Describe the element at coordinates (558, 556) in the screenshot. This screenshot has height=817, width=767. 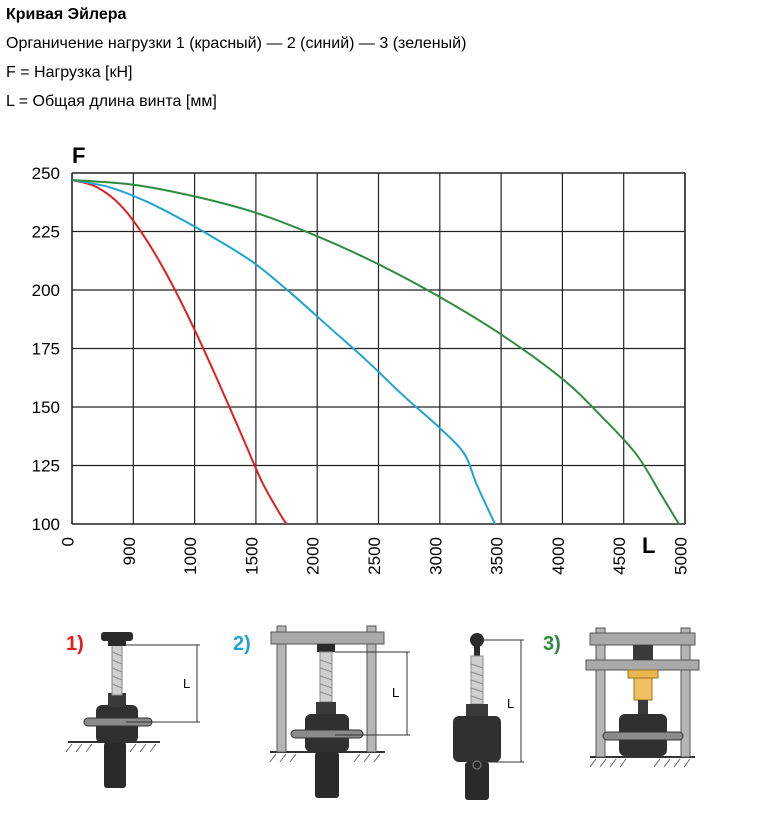
I see `x-tick-label: 4000` at that location.